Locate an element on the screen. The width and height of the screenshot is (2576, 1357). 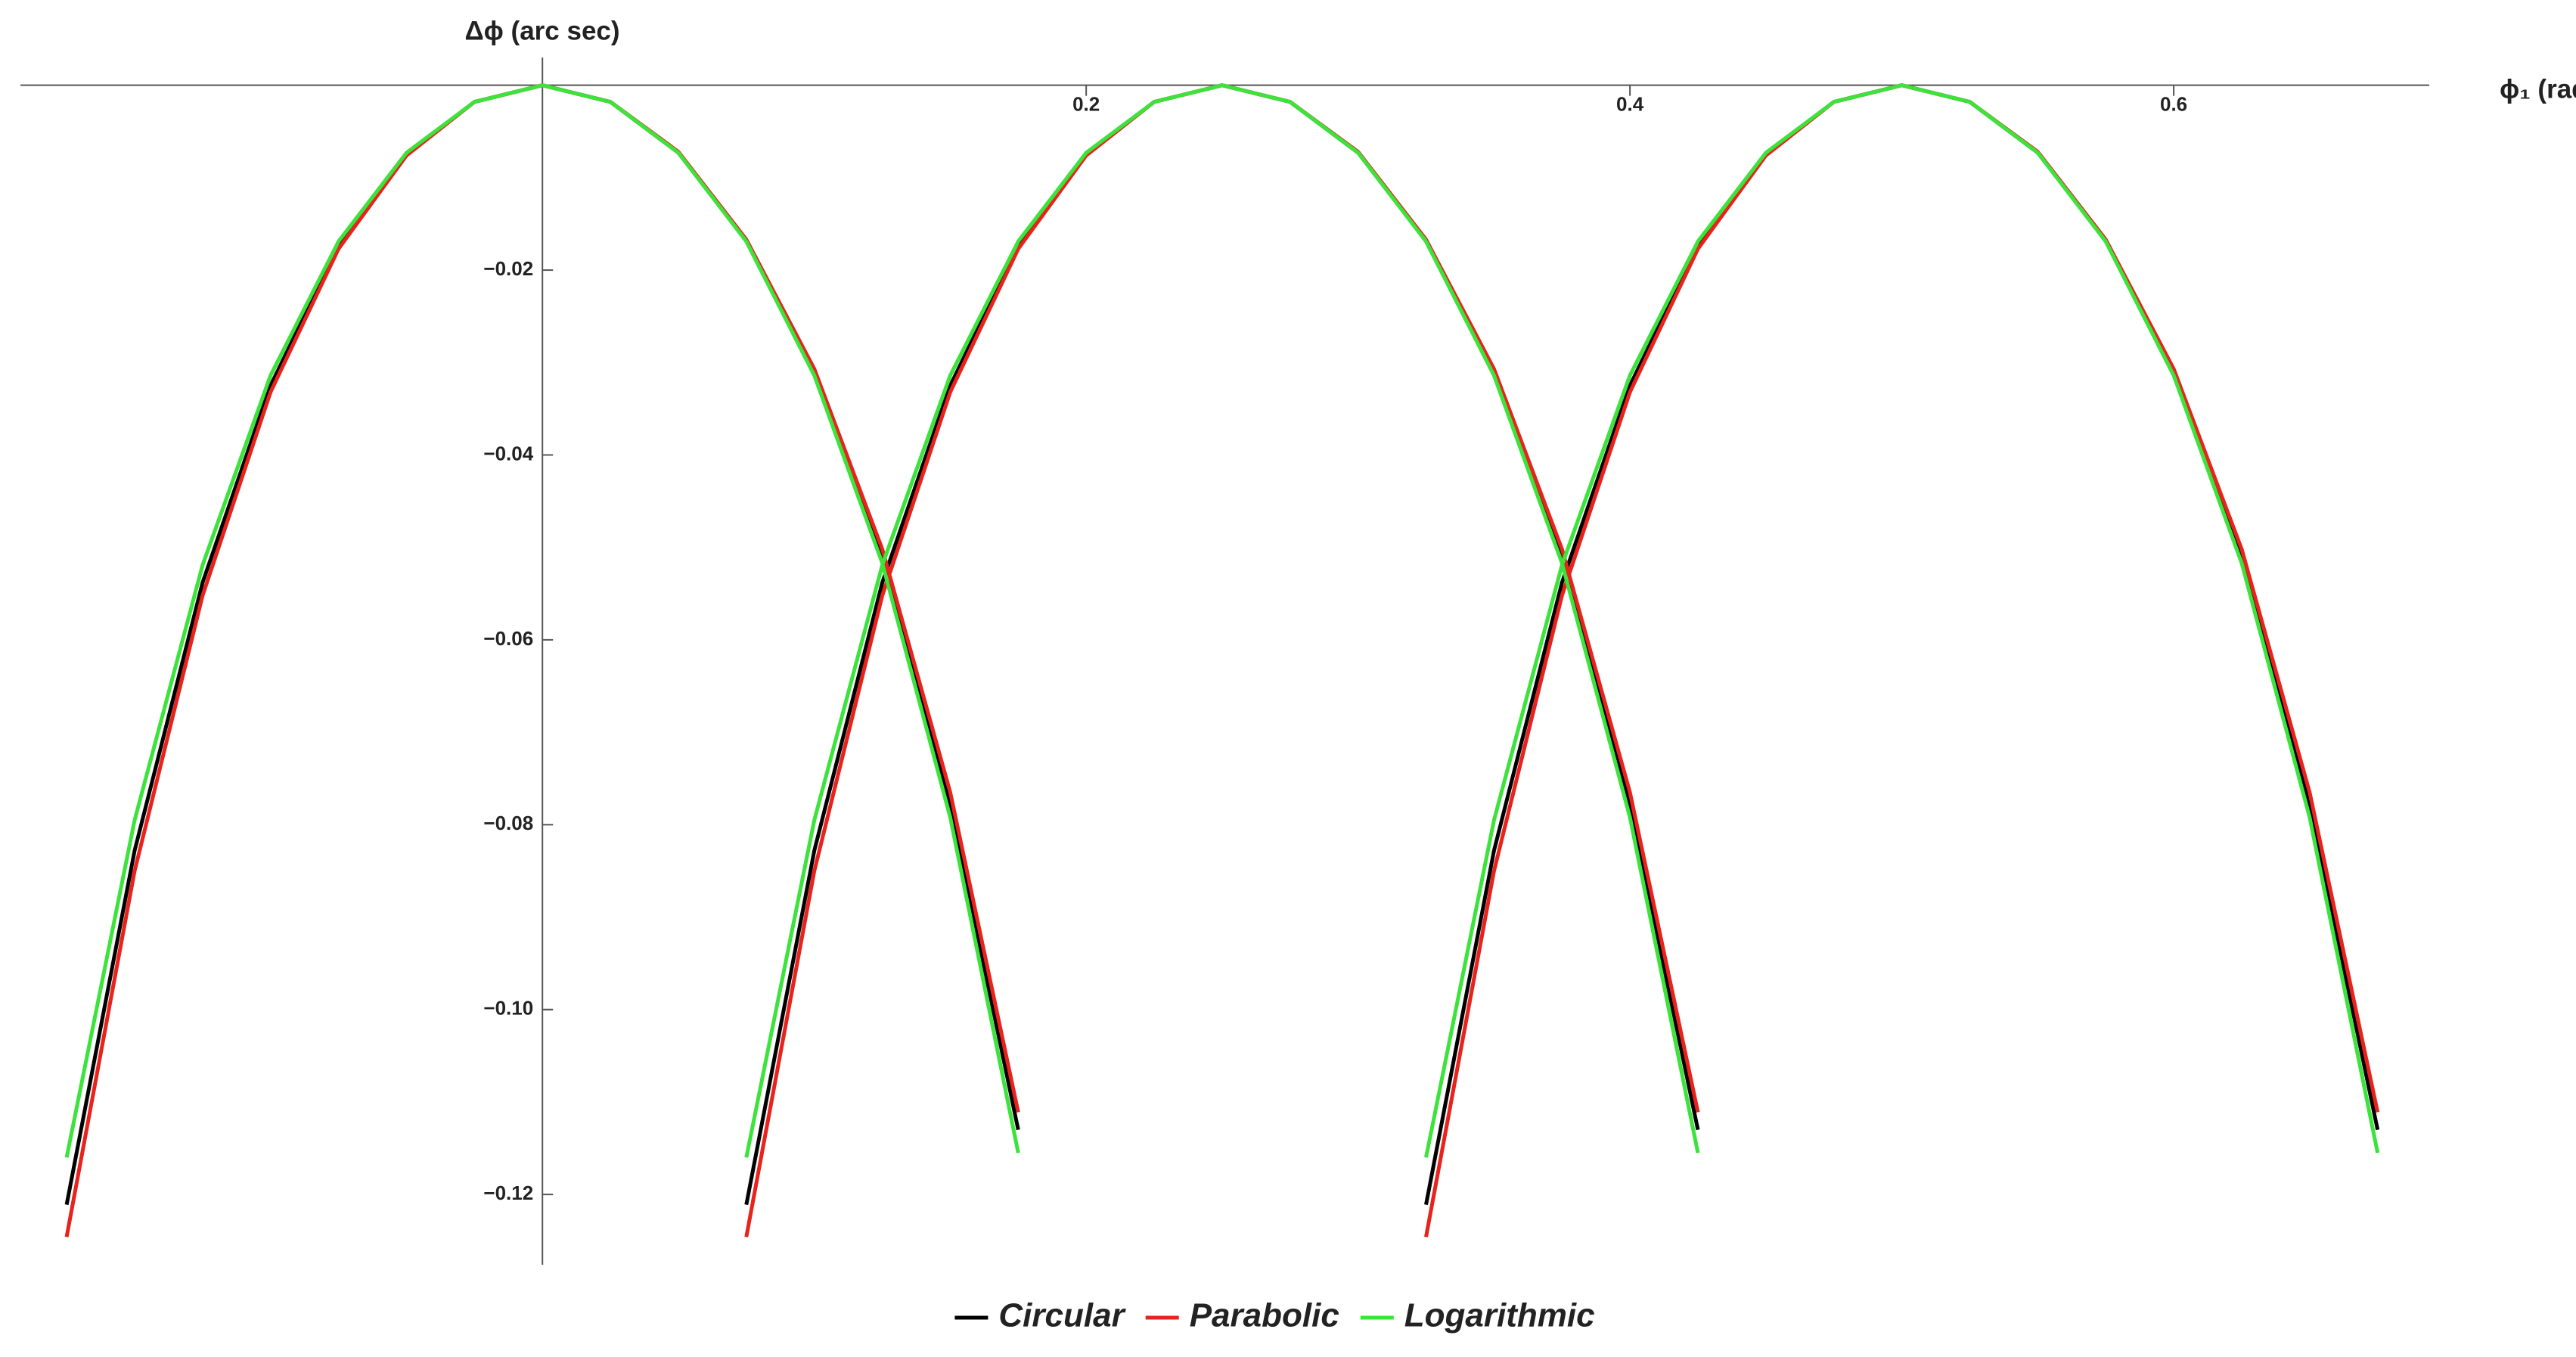
y-tick-label: −0.04 is located at coordinates (508, 453).